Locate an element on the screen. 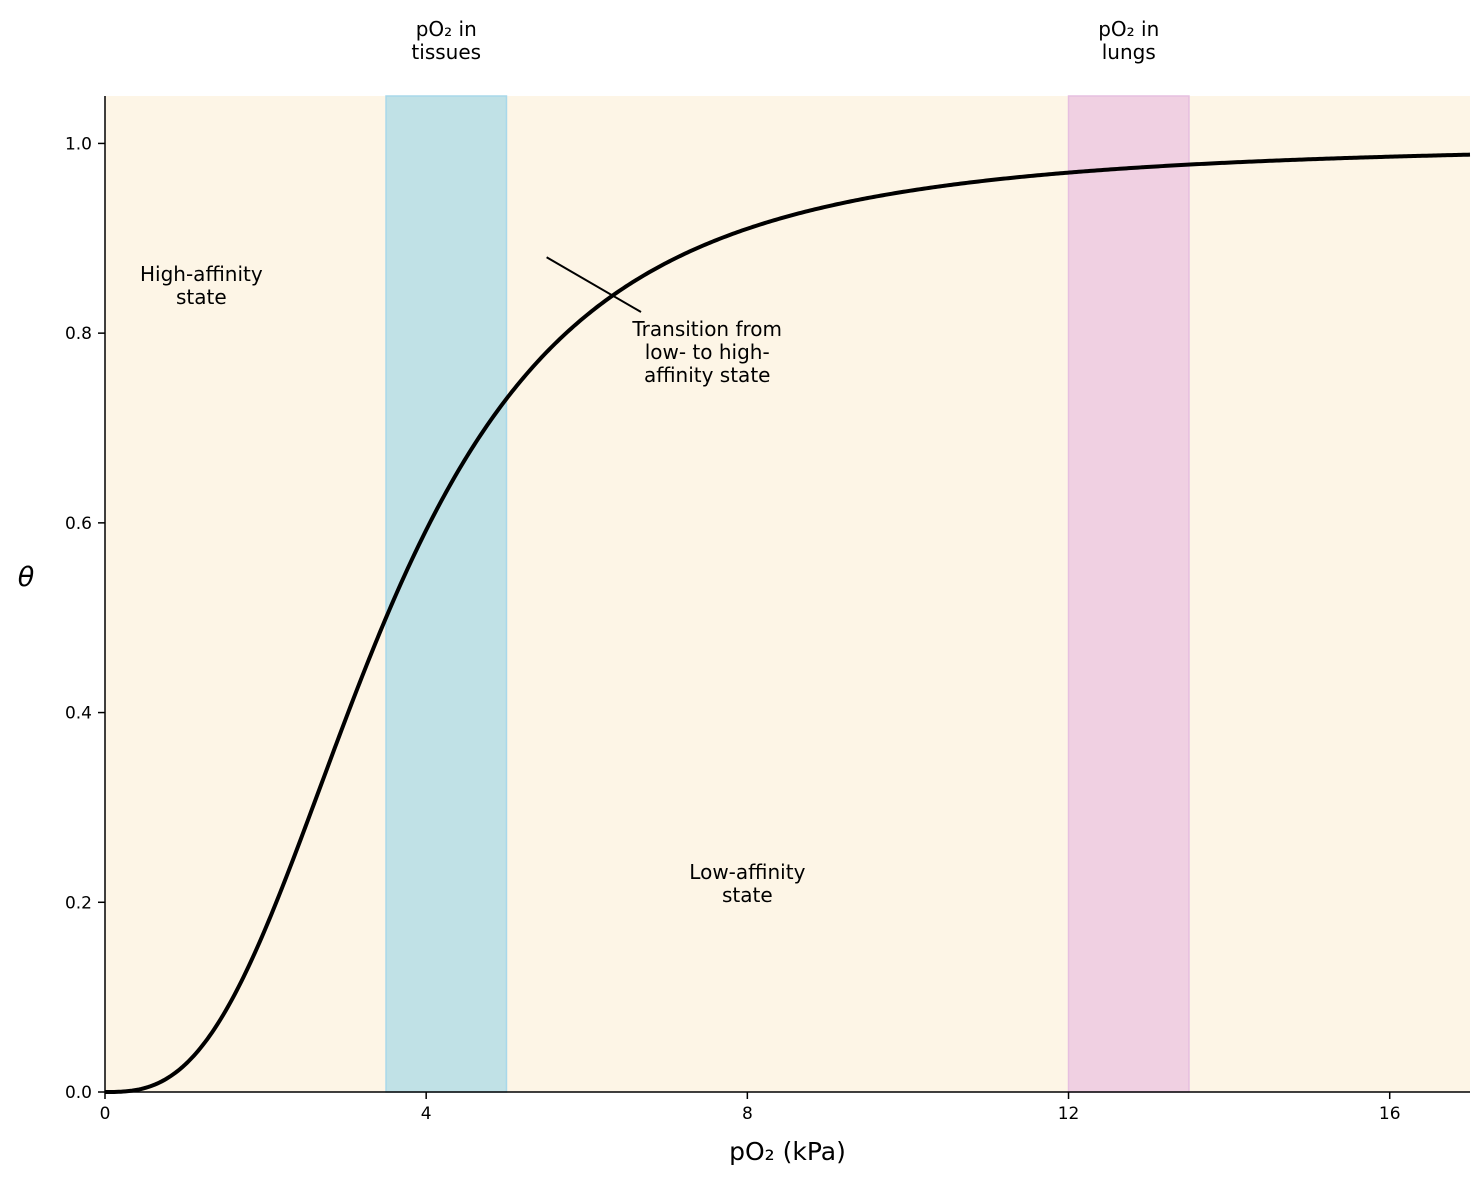  band-label-1-line-1: lungs is located at coordinates (1129, 52).